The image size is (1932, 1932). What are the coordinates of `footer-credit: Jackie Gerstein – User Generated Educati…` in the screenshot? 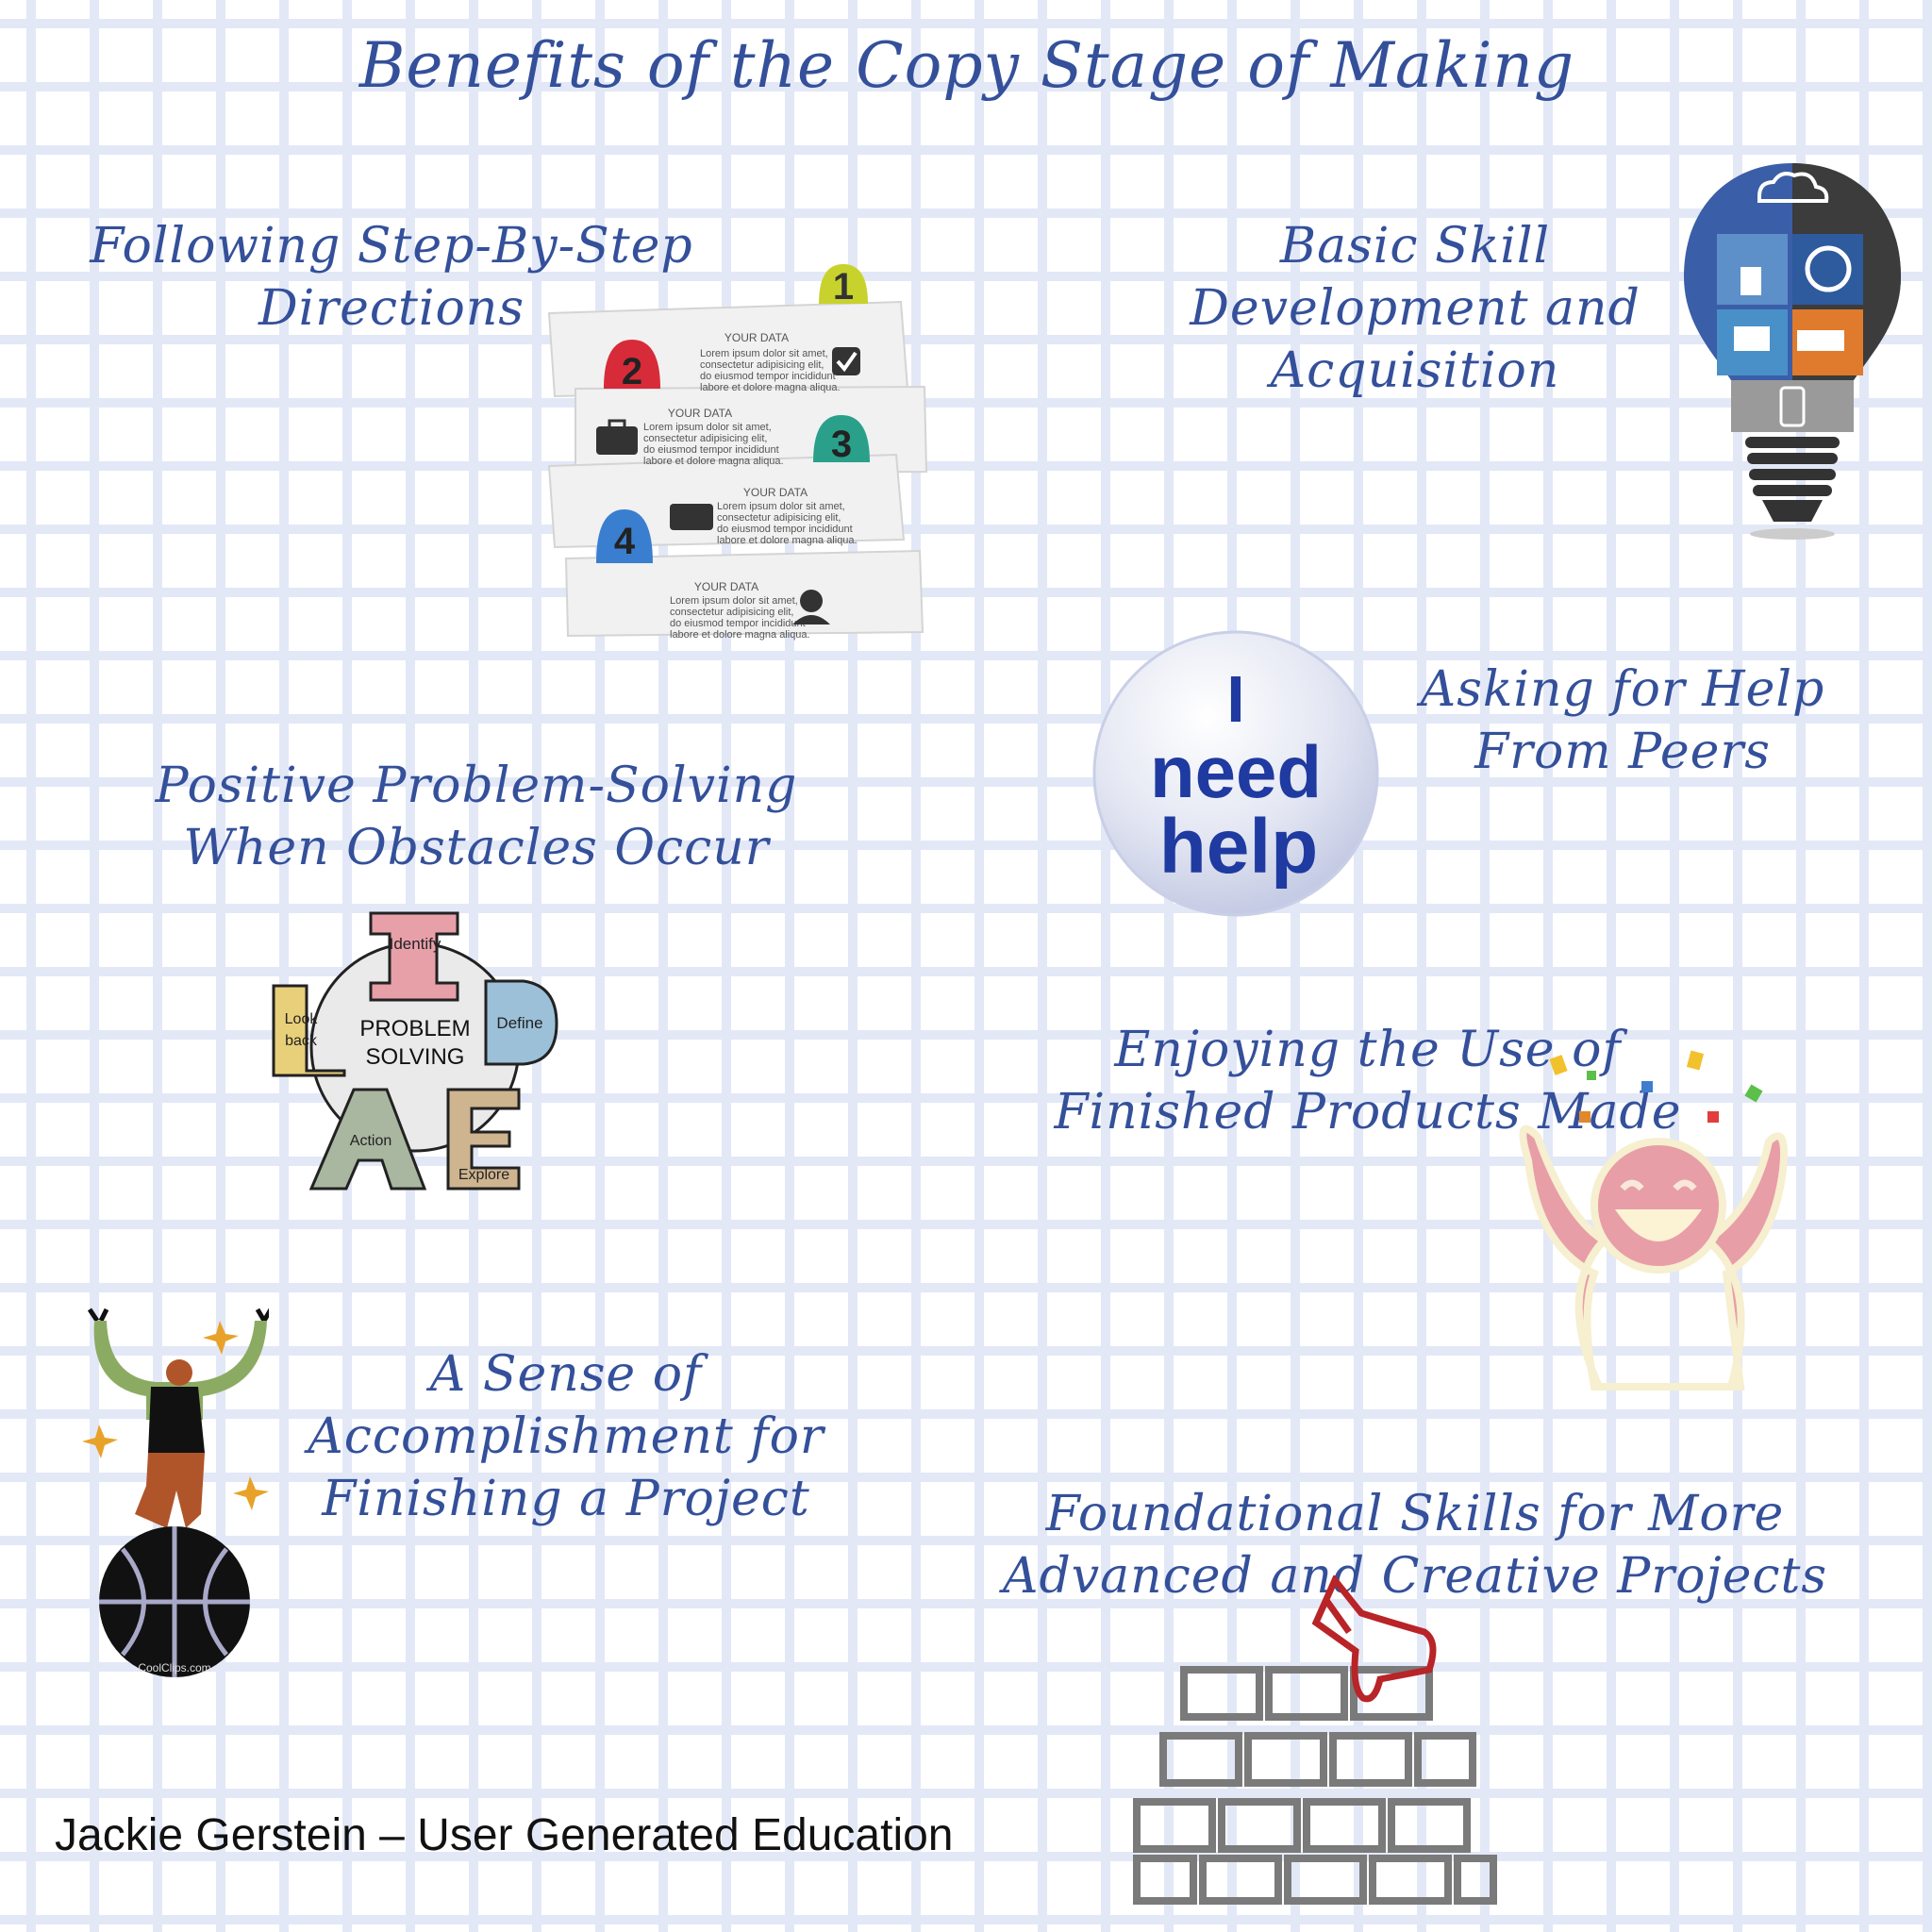 It's located at (505, 1835).